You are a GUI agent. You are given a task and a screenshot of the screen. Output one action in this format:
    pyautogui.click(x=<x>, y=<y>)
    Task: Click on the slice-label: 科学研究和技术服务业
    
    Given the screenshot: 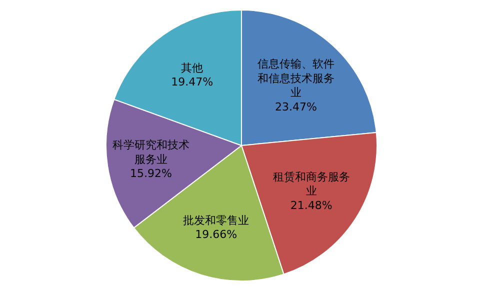 What is the action you would take?
    pyautogui.click(x=151, y=152)
    